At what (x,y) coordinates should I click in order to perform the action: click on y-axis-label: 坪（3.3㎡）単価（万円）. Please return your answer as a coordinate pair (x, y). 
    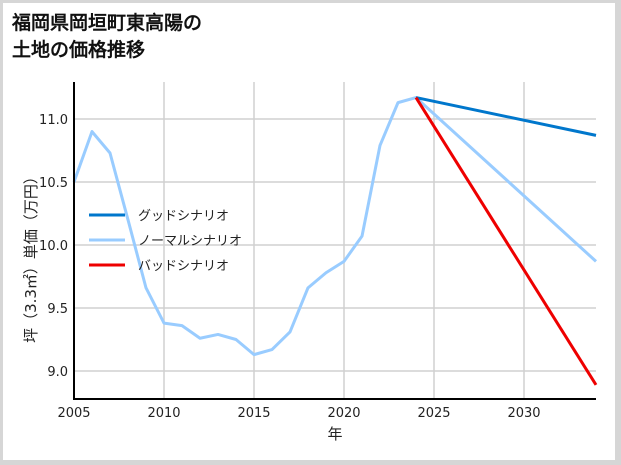
    Looking at the image, I should click on (31, 256).